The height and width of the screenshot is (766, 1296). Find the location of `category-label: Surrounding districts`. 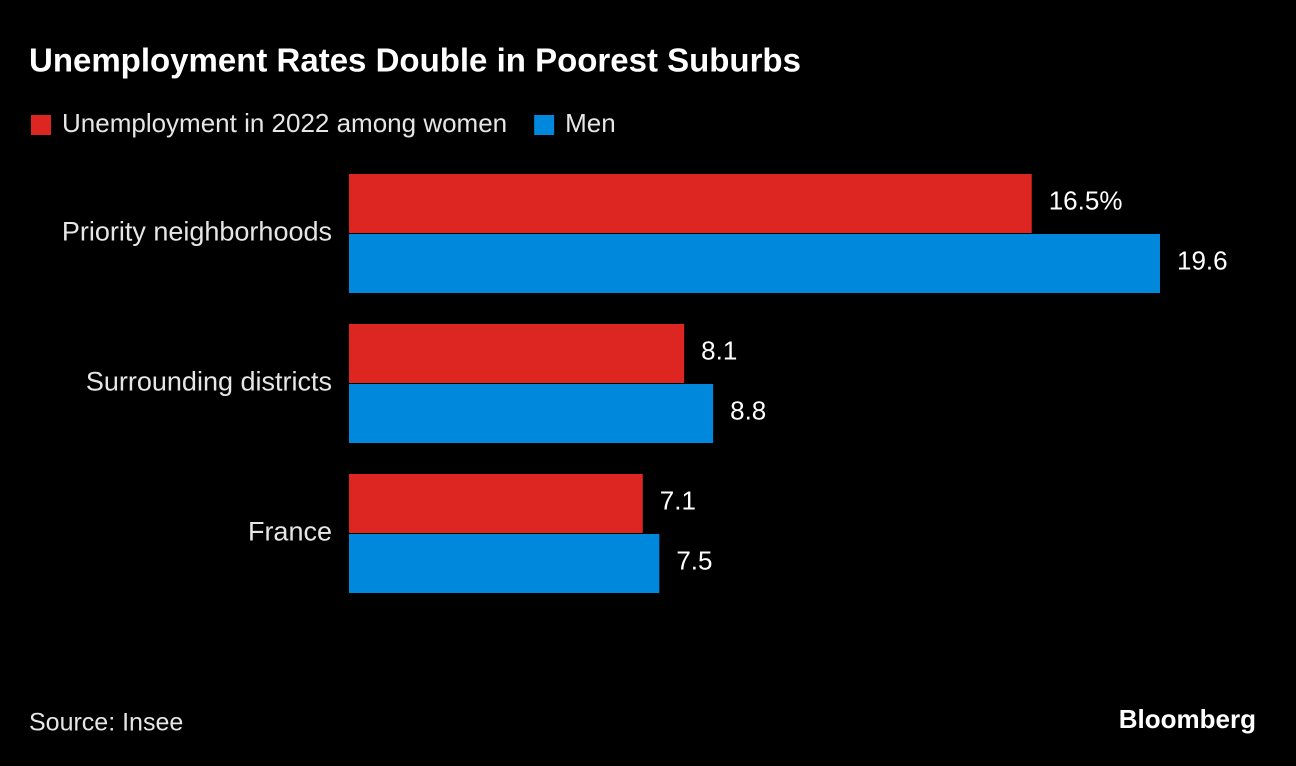

category-label: Surrounding districts is located at coordinates (209, 382).